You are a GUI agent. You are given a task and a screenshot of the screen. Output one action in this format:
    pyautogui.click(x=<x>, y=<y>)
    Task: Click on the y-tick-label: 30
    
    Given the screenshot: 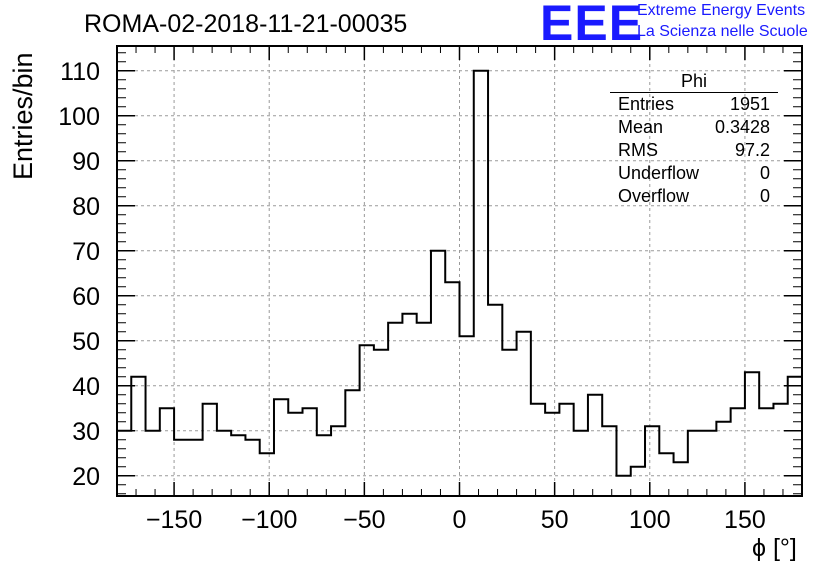 What is the action you would take?
    pyautogui.click(x=86, y=432)
    